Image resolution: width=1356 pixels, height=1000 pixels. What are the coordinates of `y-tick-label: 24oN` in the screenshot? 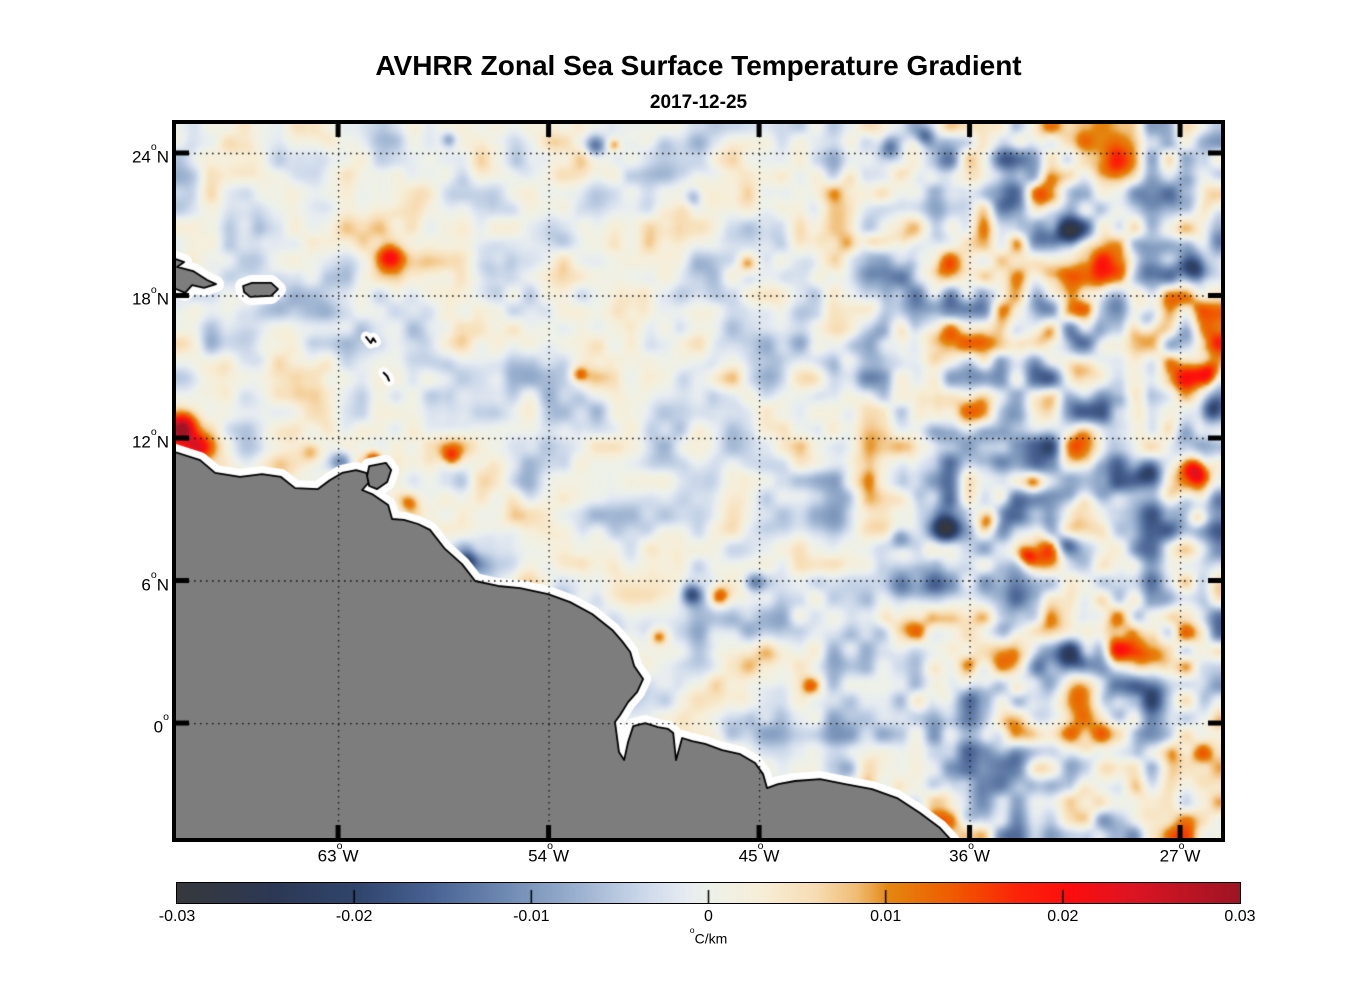 It's located at (150, 154).